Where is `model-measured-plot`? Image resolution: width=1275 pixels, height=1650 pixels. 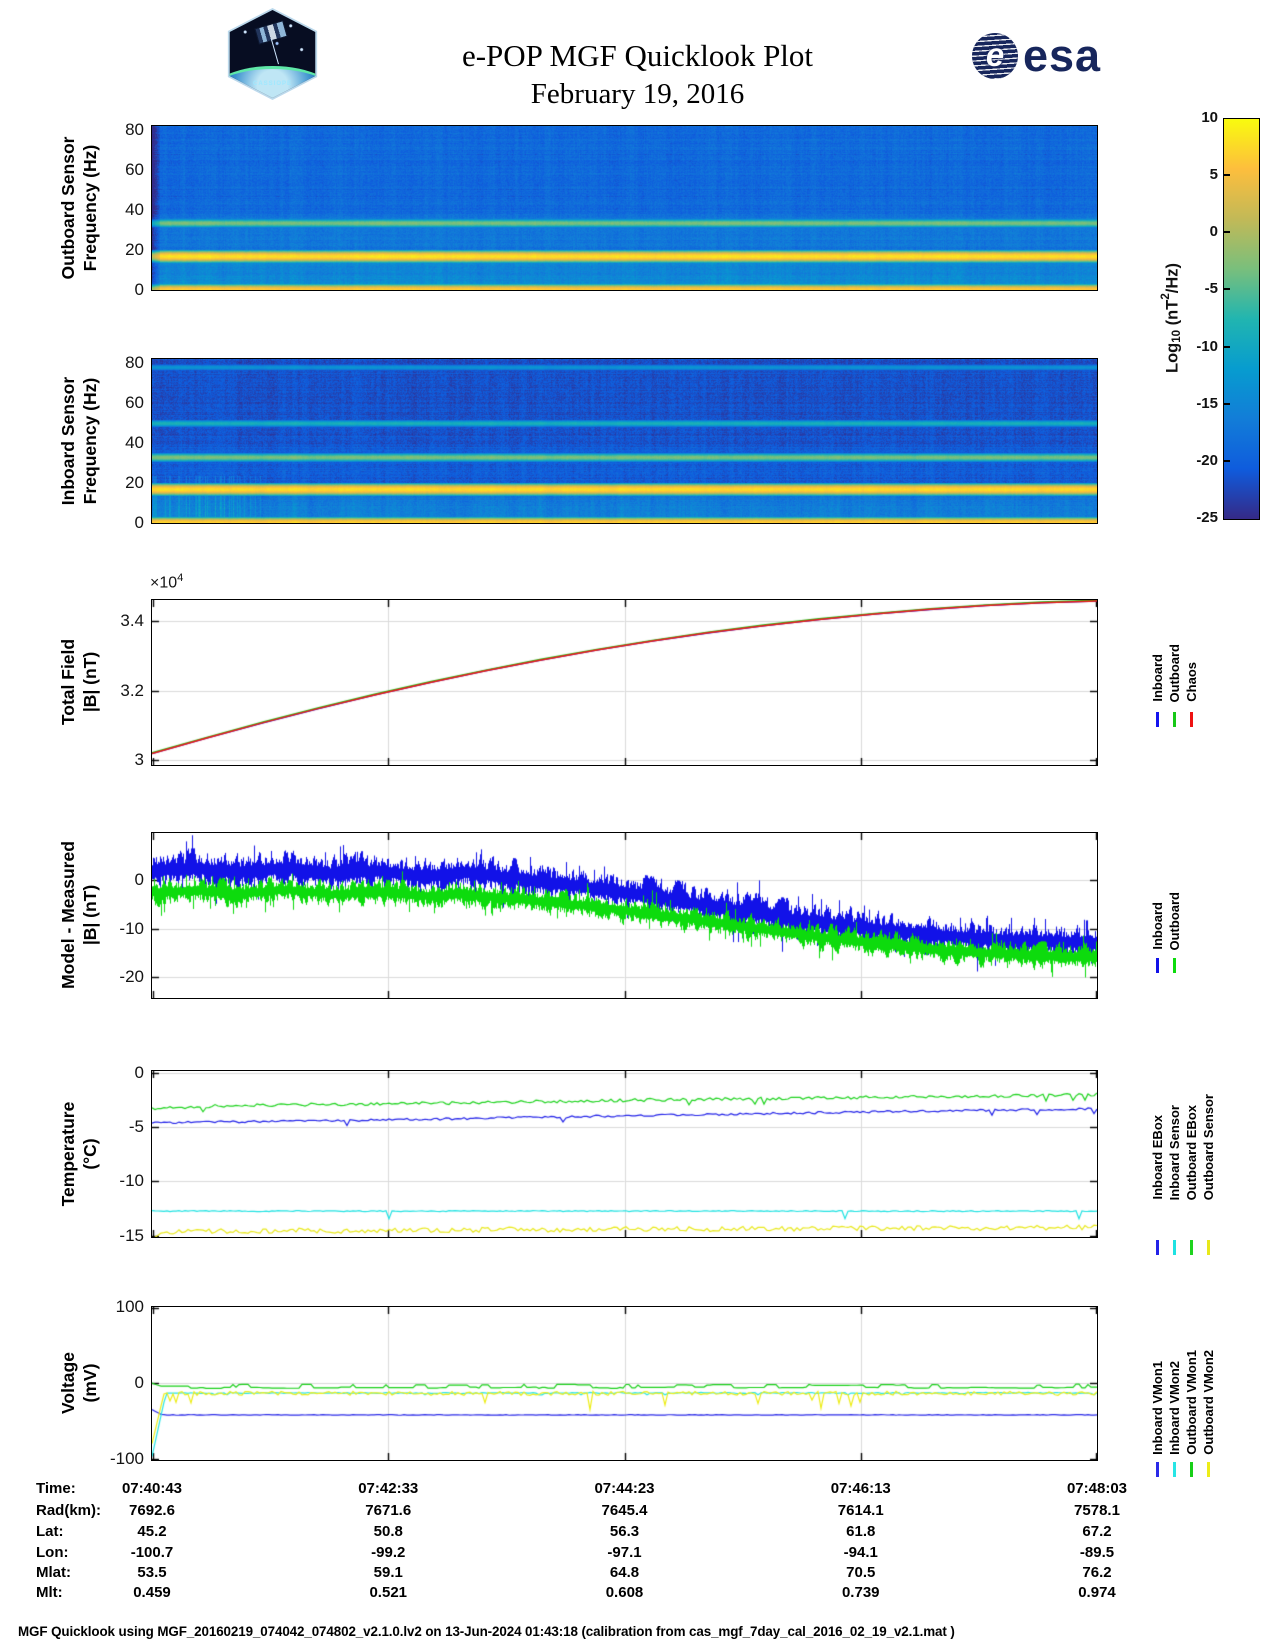 model-measured-plot is located at coordinates (624, 915).